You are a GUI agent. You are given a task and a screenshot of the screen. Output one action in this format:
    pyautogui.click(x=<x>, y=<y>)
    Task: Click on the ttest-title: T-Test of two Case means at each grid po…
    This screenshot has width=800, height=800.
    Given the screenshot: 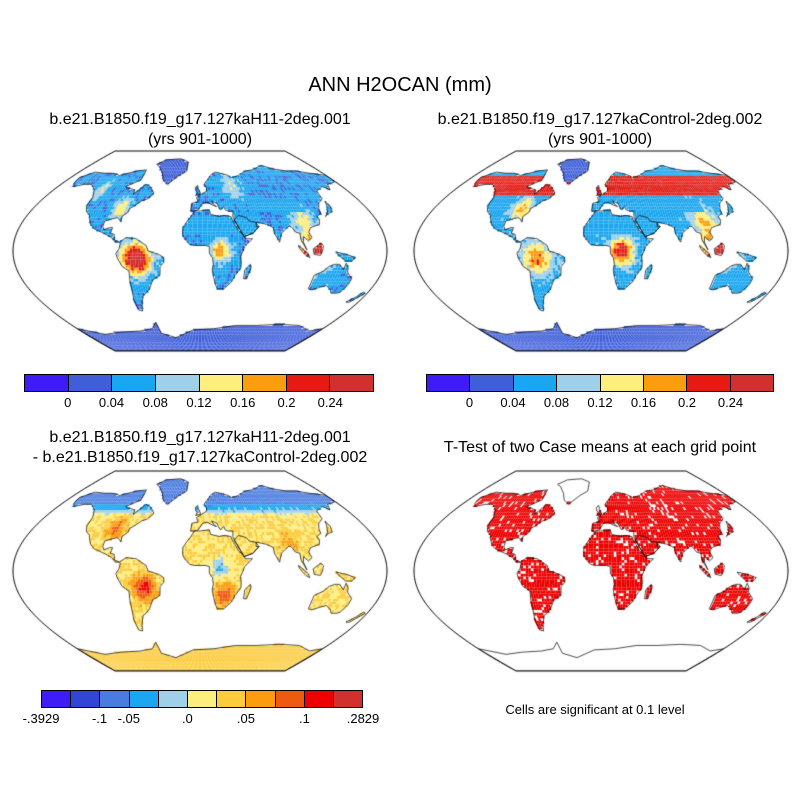 What is the action you would take?
    pyautogui.click(x=600, y=447)
    